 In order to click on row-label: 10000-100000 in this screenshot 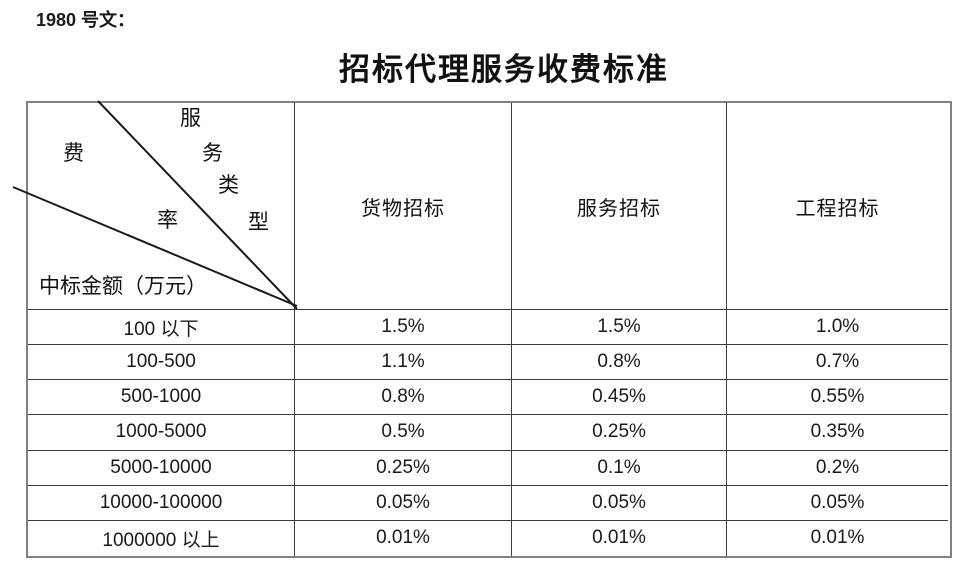, I will do `click(161, 503)`.